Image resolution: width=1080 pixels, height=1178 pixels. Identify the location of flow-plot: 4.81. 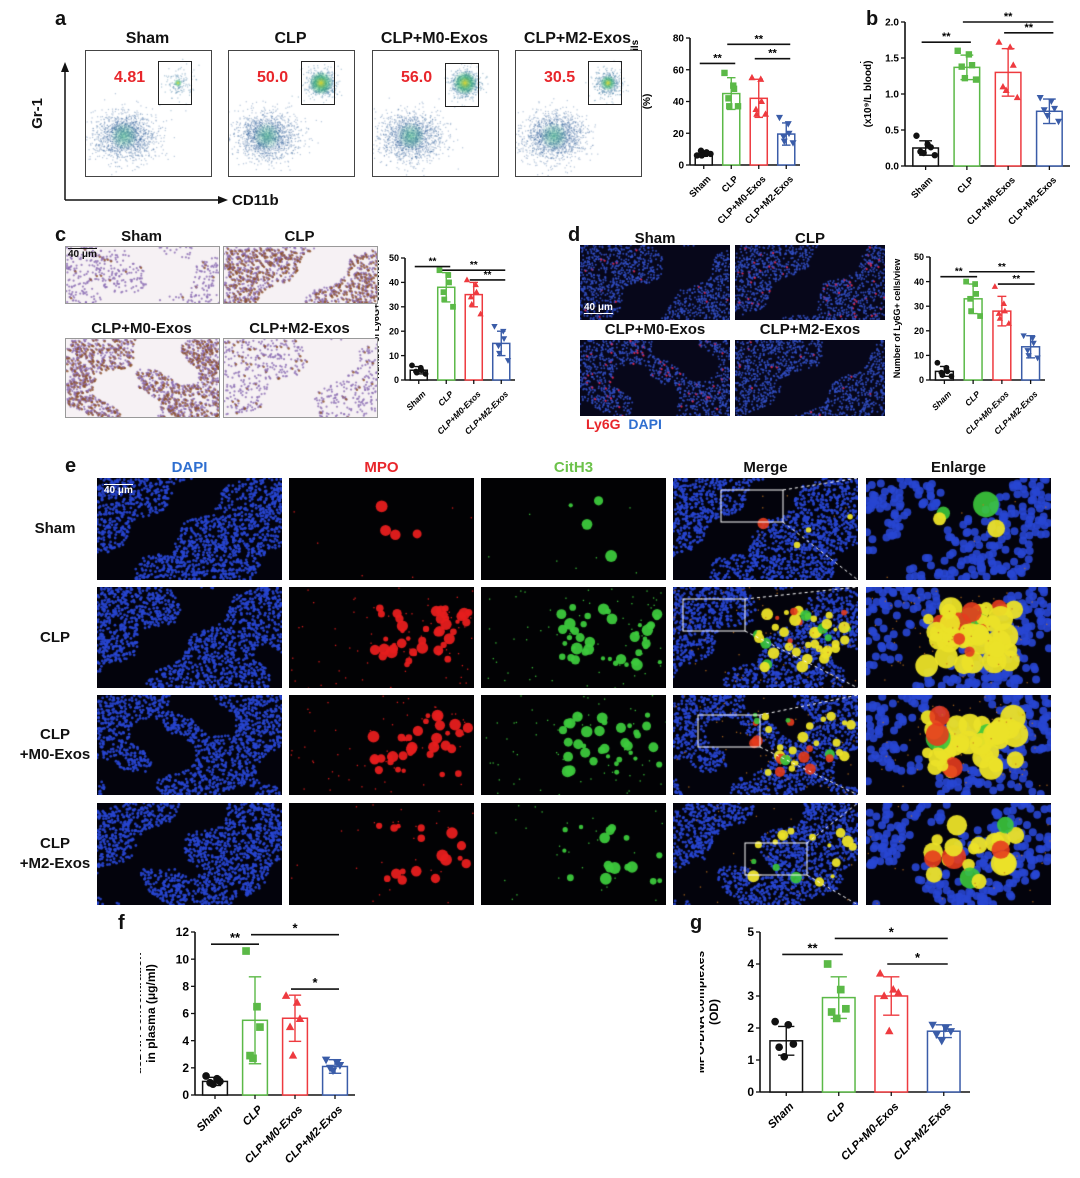
(148, 113).